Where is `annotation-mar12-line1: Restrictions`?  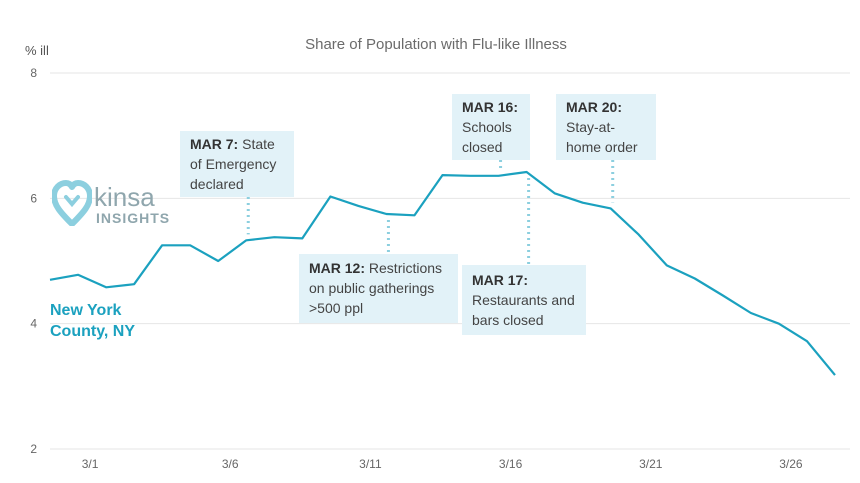 annotation-mar12-line1: Restrictions is located at coordinates (405, 268).